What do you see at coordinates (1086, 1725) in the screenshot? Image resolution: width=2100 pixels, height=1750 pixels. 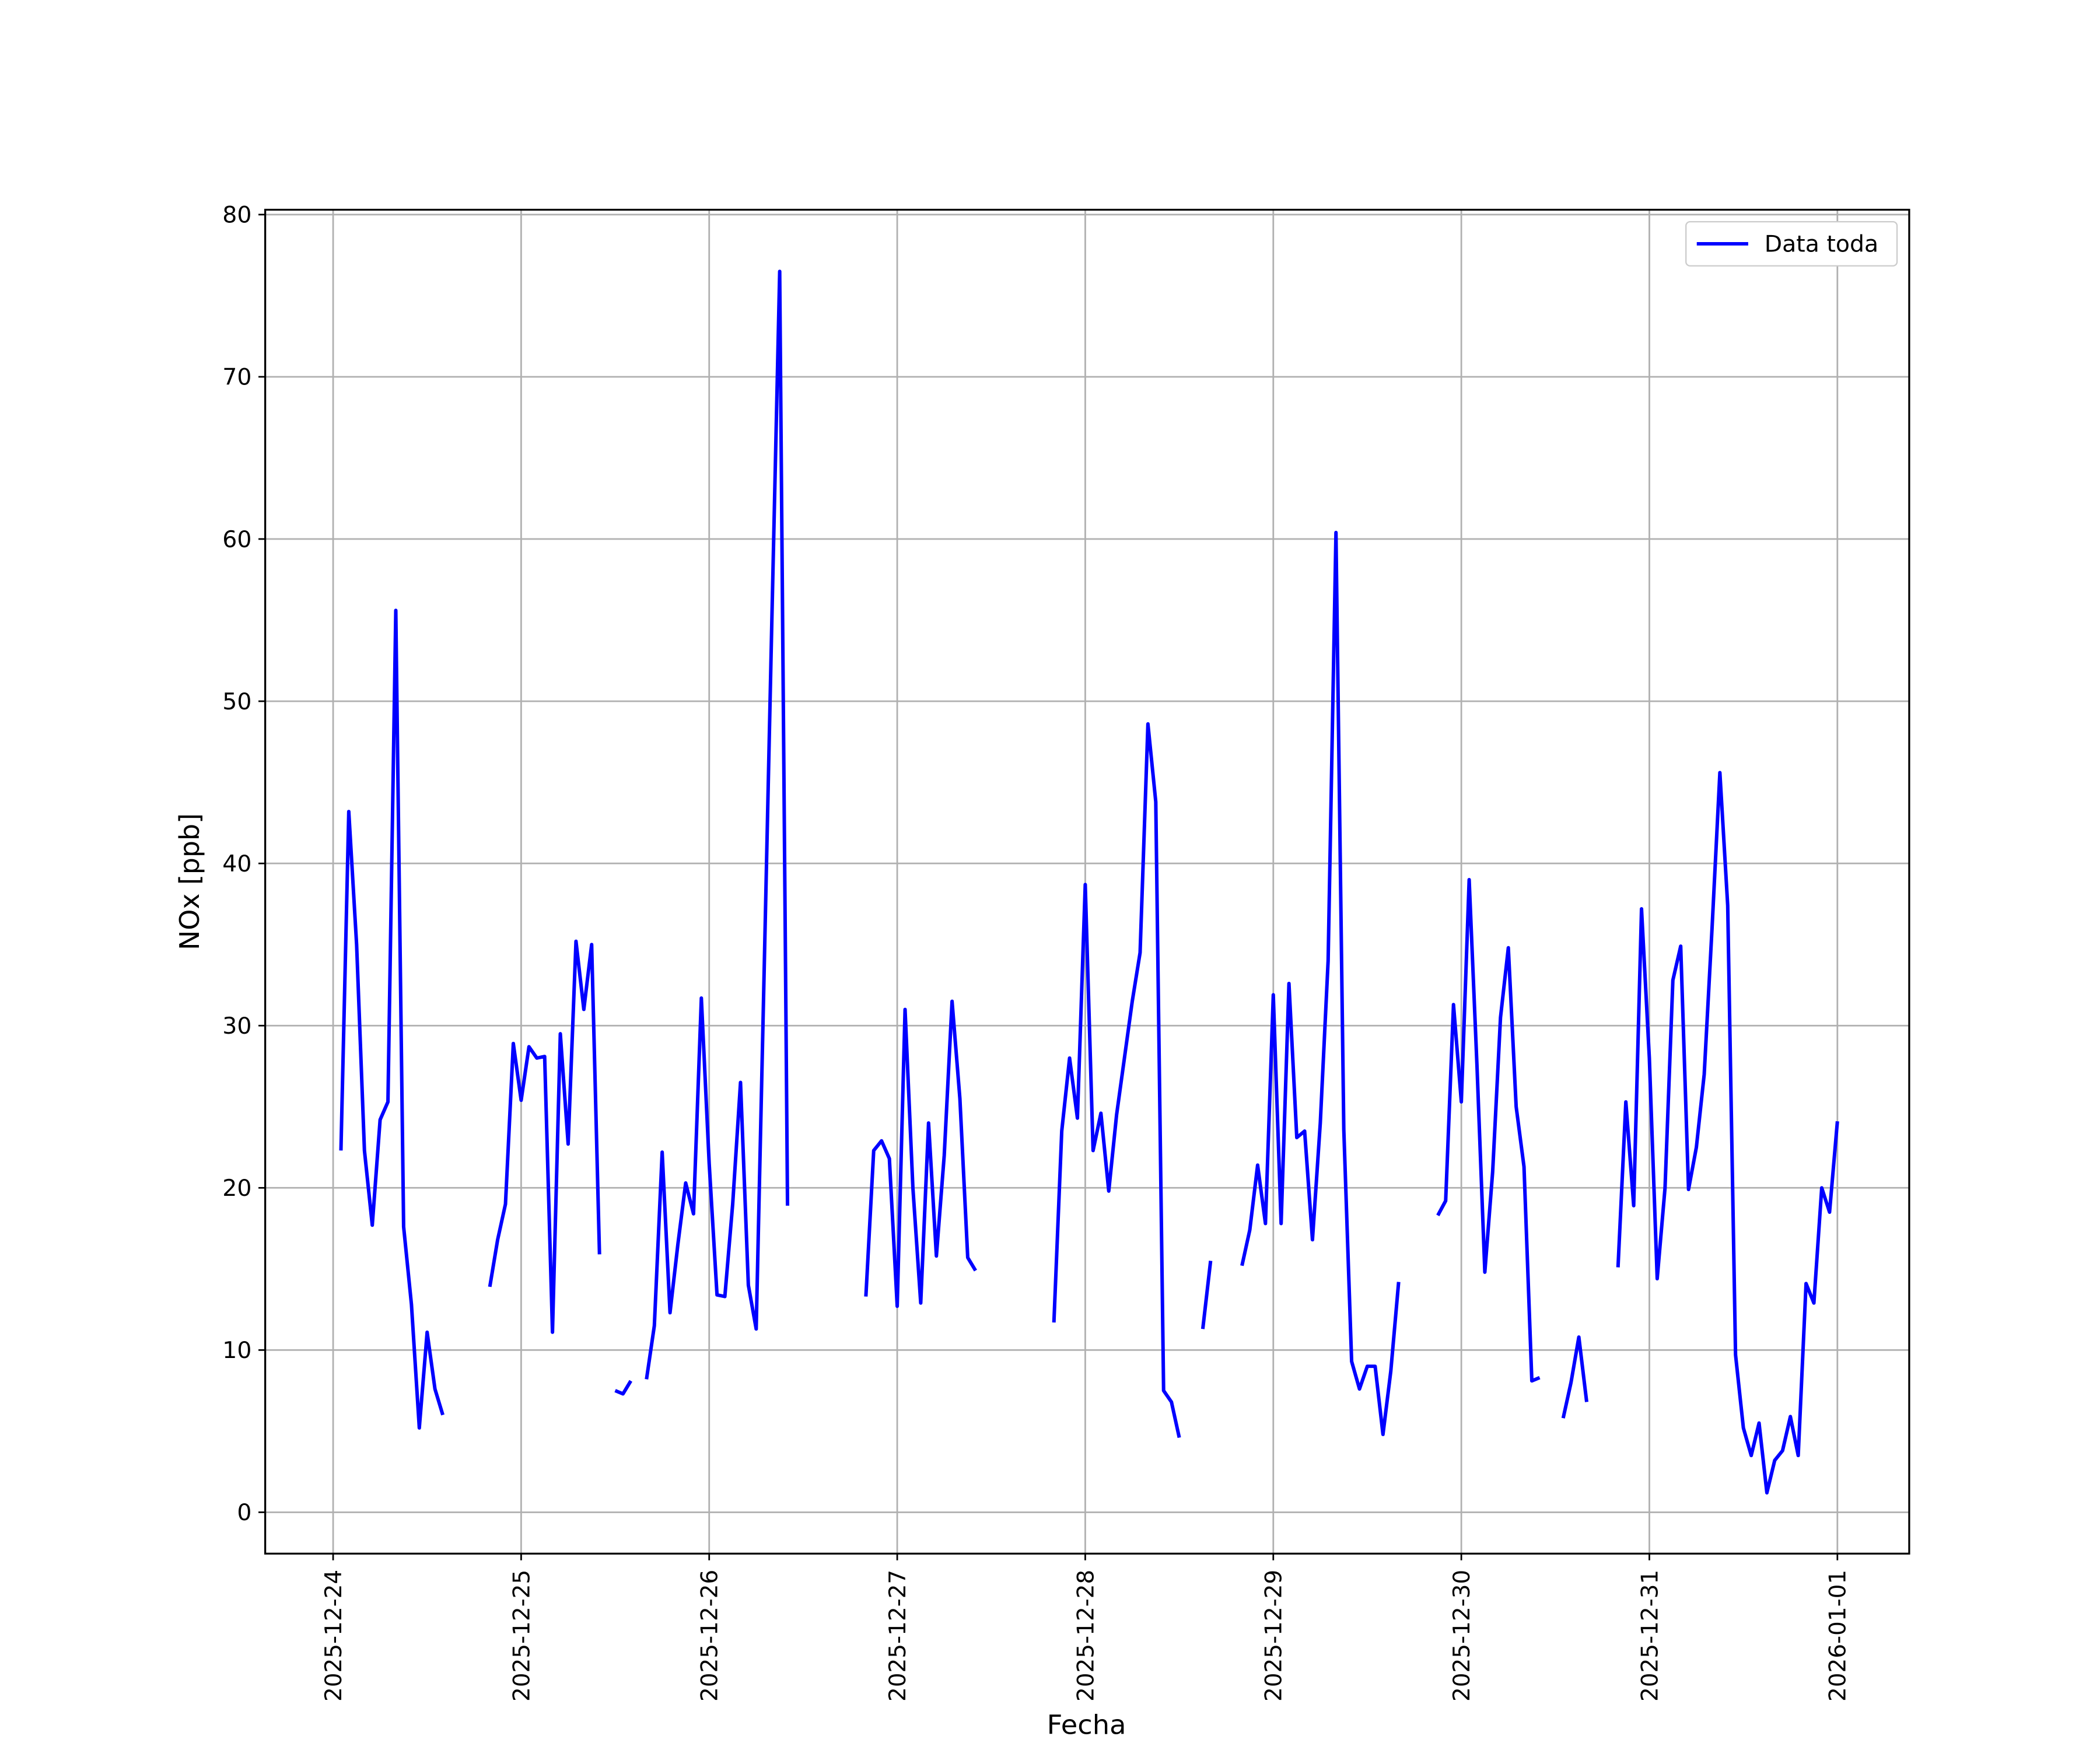 I see `x-axis-label: Fecha` at bounding box center [1086, 1725].